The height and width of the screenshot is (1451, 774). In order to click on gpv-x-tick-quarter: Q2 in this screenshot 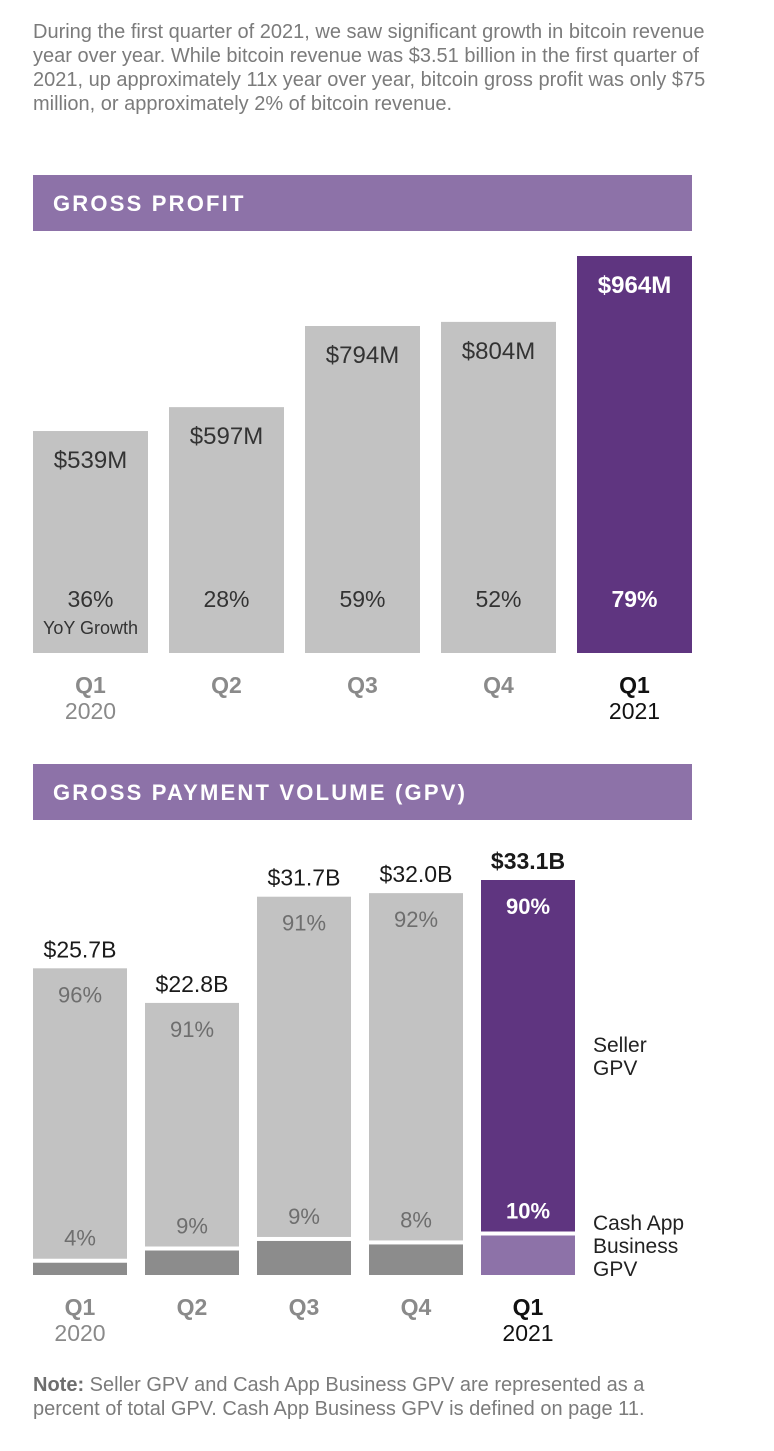, I will do `click(192, 1307)`.